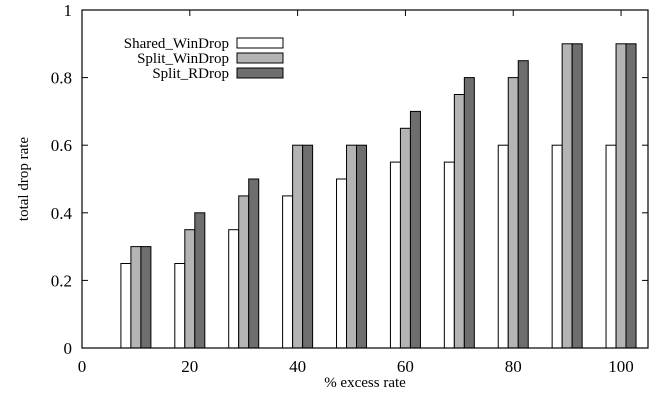  What do you see at coordinates (61, 78) in the screenshot?
I see `y-tick-label: 0.8` at bounding box center [61, 78].